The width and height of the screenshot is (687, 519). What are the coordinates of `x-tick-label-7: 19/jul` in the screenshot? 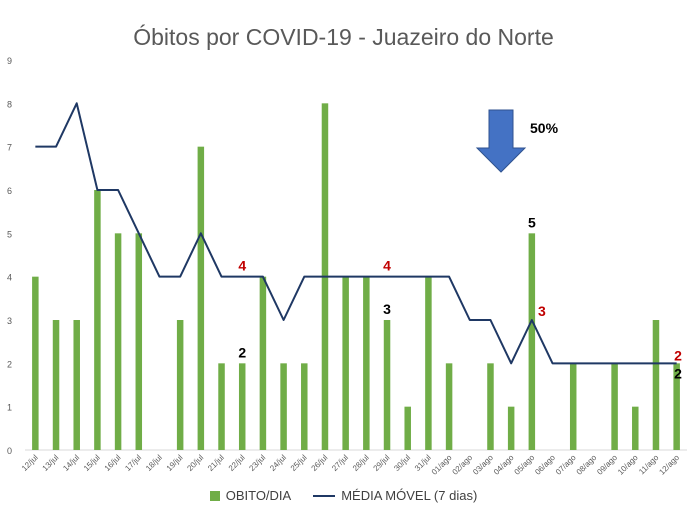 It's located at (175, 463).